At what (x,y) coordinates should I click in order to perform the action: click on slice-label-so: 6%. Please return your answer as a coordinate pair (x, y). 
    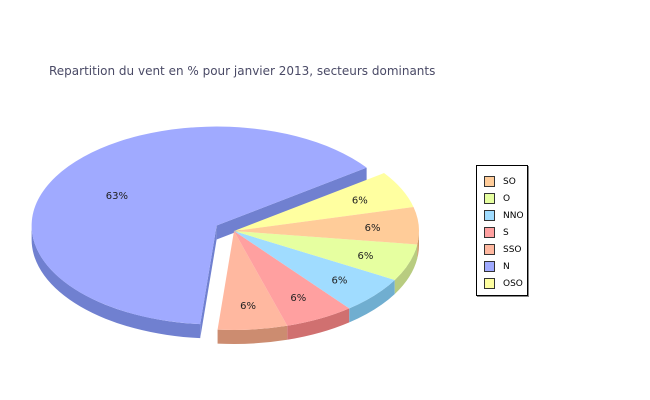
    Looking at the image, I should click on (373, 228).